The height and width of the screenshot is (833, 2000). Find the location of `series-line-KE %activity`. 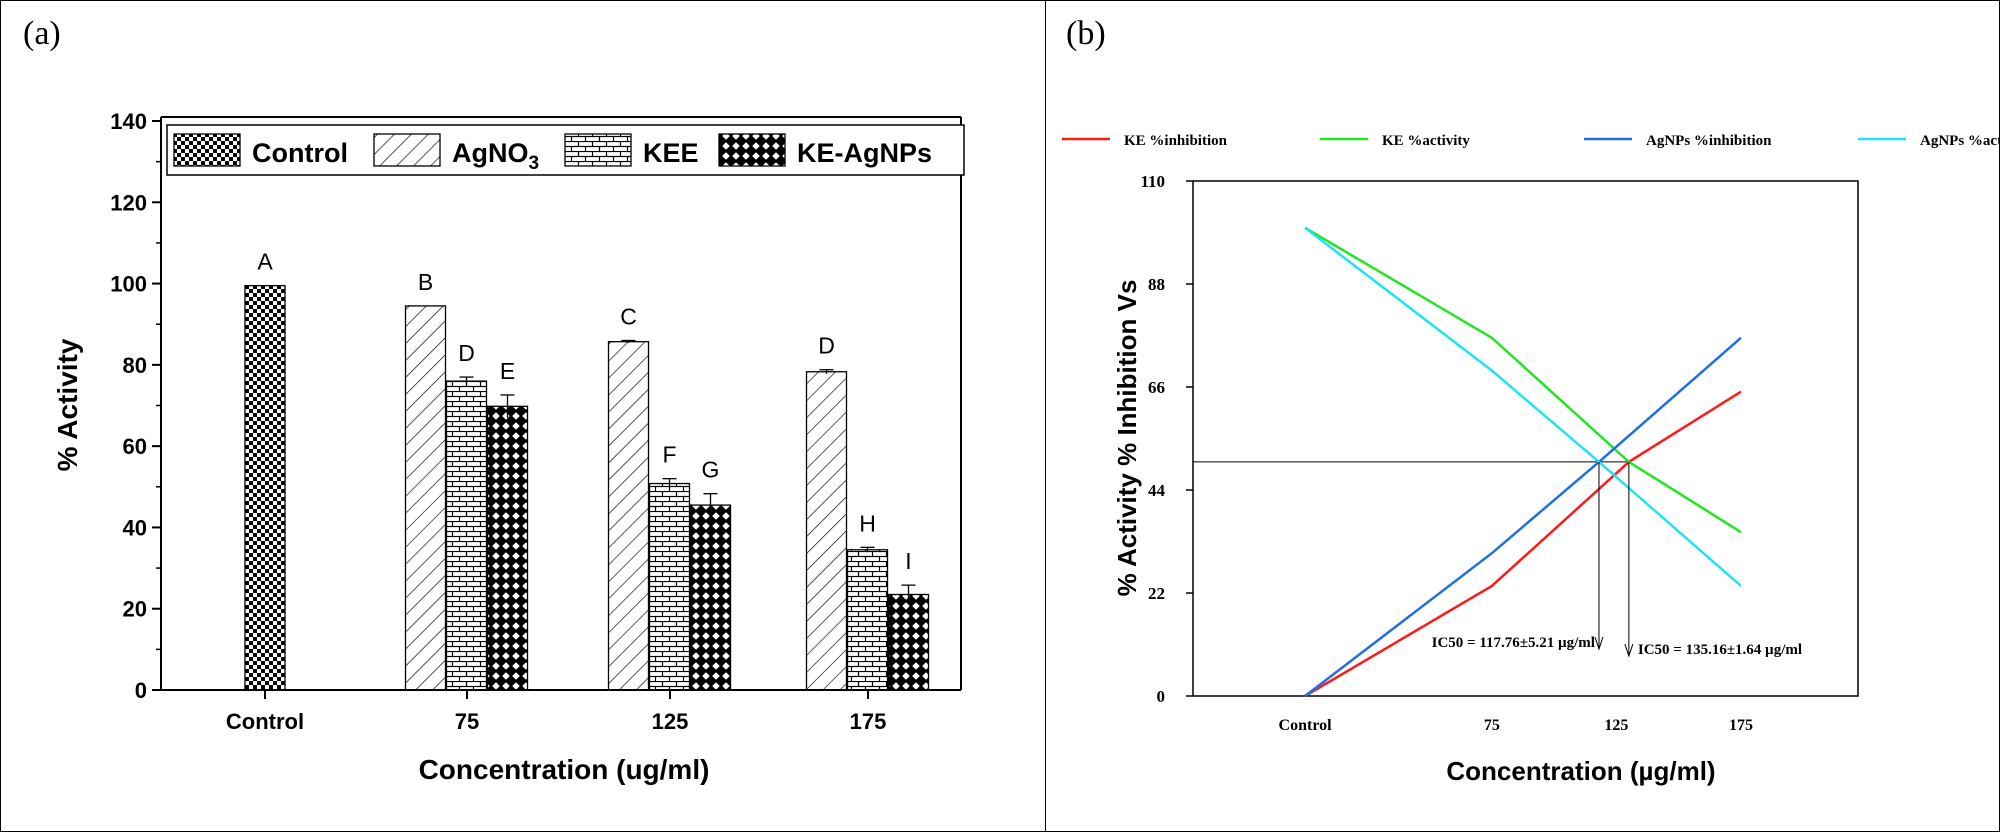

series-line-KE %activity is located at coordinates (1523, 380).